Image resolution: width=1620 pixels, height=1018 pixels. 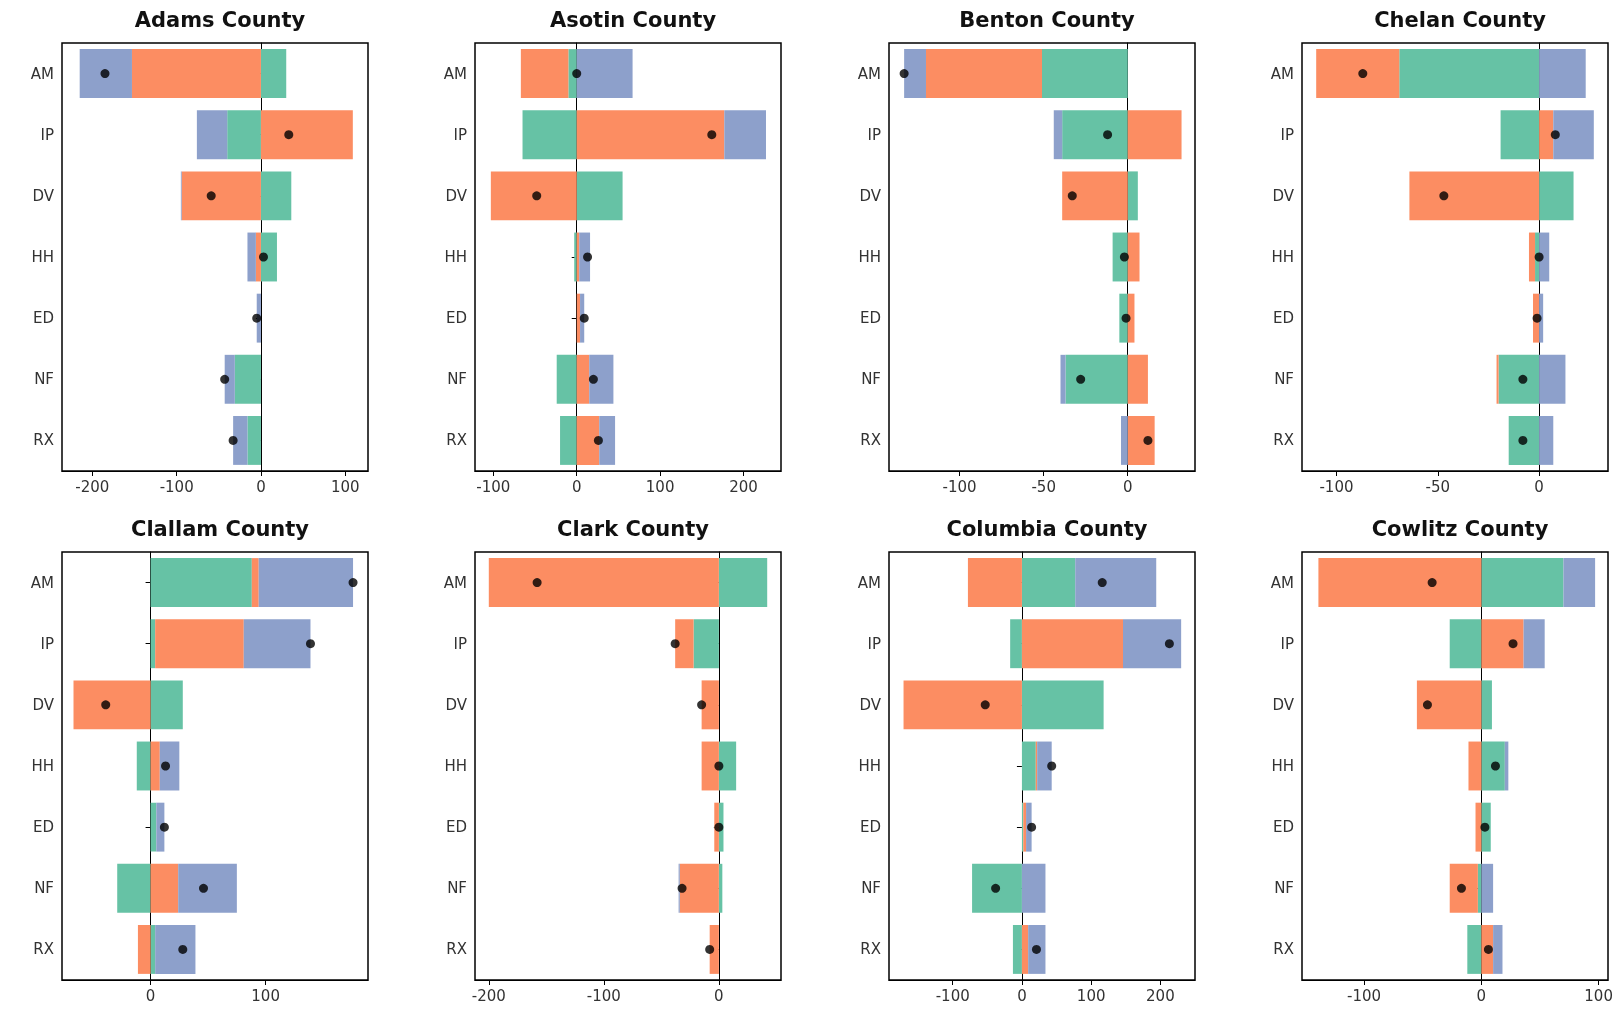 I want to click on chart-title: Columbia County, so click(x=1047, y=528).